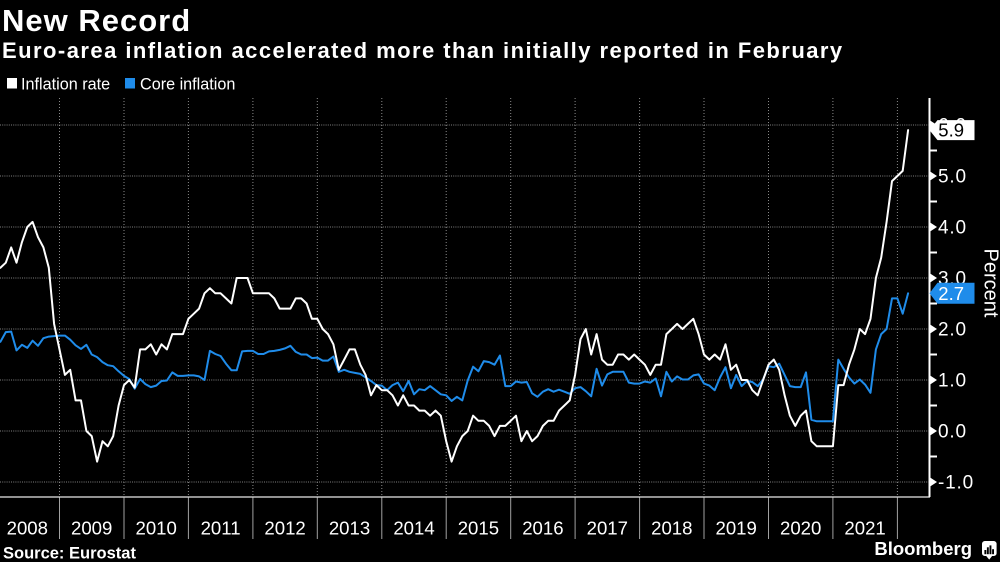 Image resolution: width=1000 pixels, height=562 pixels. I want to click on svg-text: 4.0, so click(952, 228).